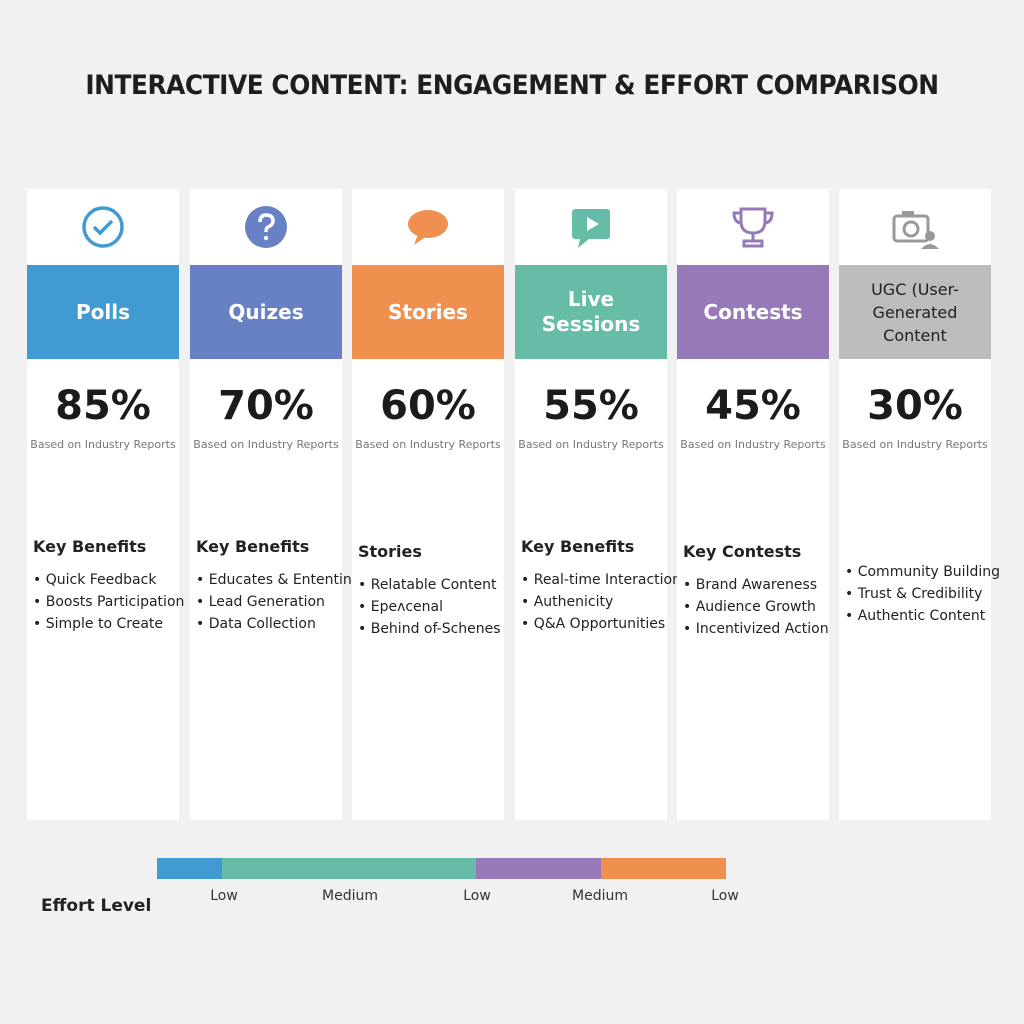 The height and width of the screenshot is (1024, 1024). What do you see at coordinates (915, 406) in the screenshot?
I see `stat-value: 30%` at bounding box center [915, 406].